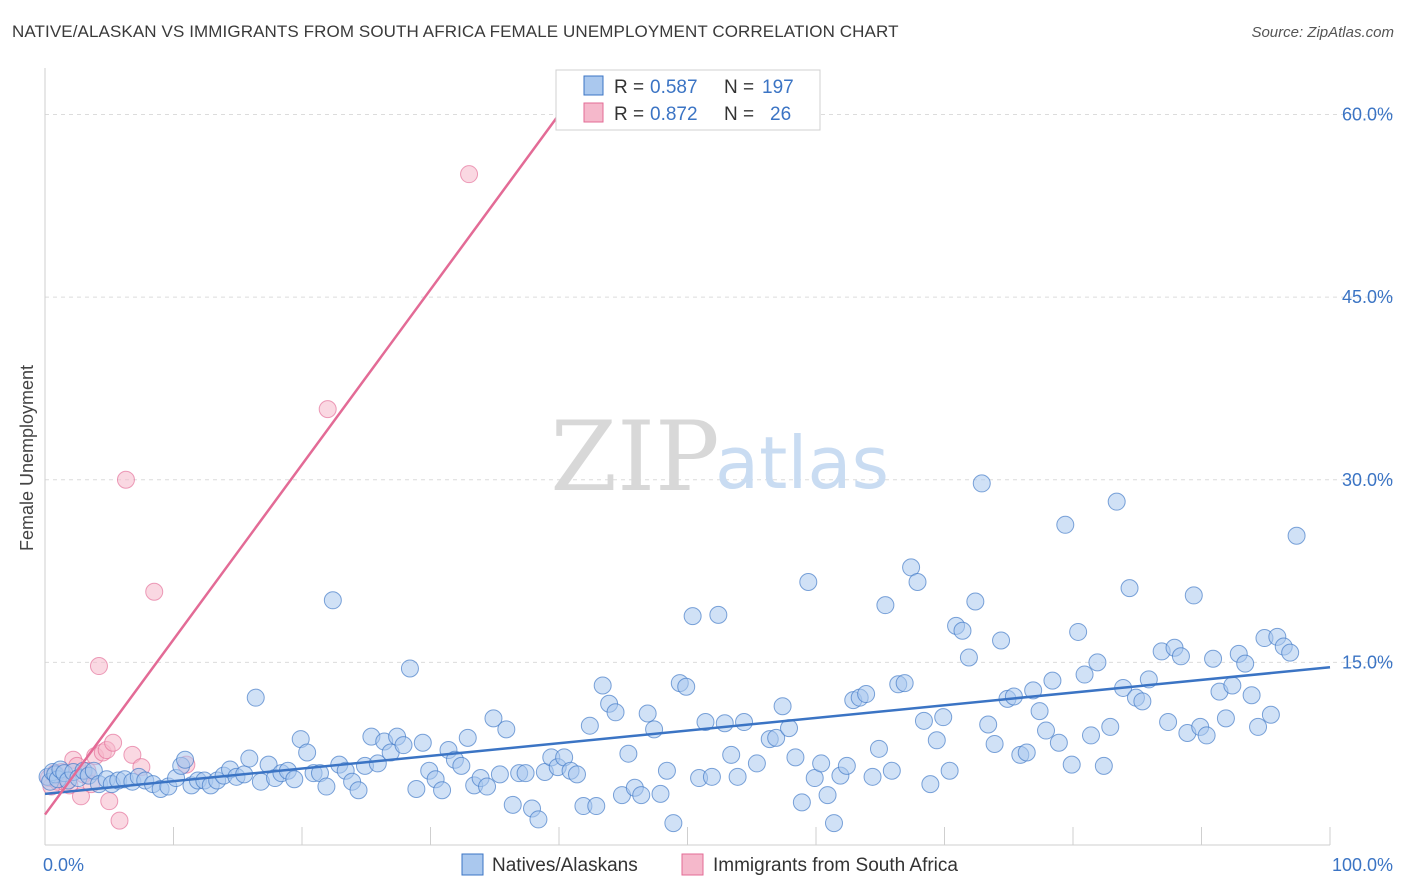 The height and width of the screenshot is (892, 1406). Describe the element at coordinates (674, 87) in the screenshot. I see `stats-legend-r-value-1: 0.587` at that location.